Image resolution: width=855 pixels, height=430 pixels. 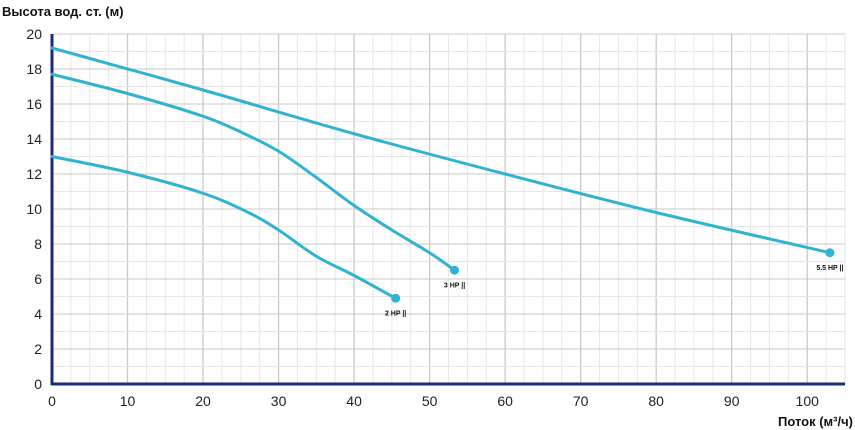 What do you see at coordinates (505, 401) in the screenshot?
I see `x-tick-label: 60` at bounding box center [505, 401].